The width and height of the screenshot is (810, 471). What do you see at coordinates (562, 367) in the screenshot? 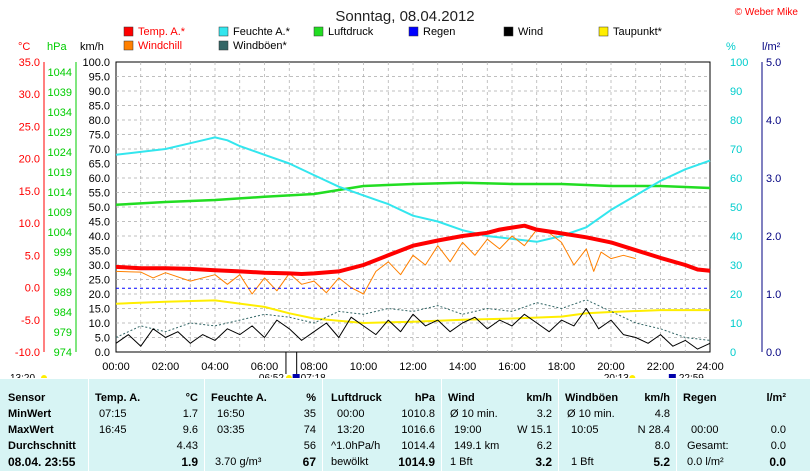
I see `x-tick-label: 18:00` at bounding box center [562, 367].